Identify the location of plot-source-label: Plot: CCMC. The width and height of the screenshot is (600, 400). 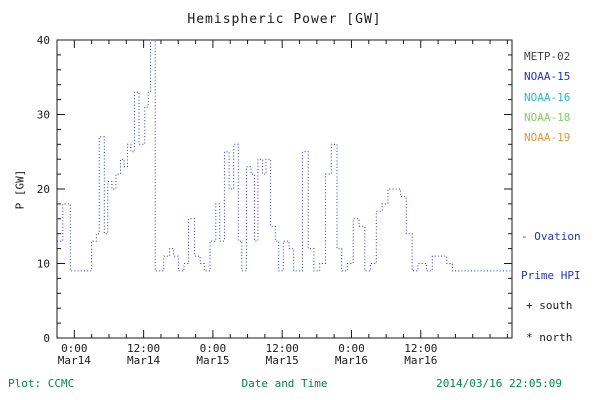
(41, 383).